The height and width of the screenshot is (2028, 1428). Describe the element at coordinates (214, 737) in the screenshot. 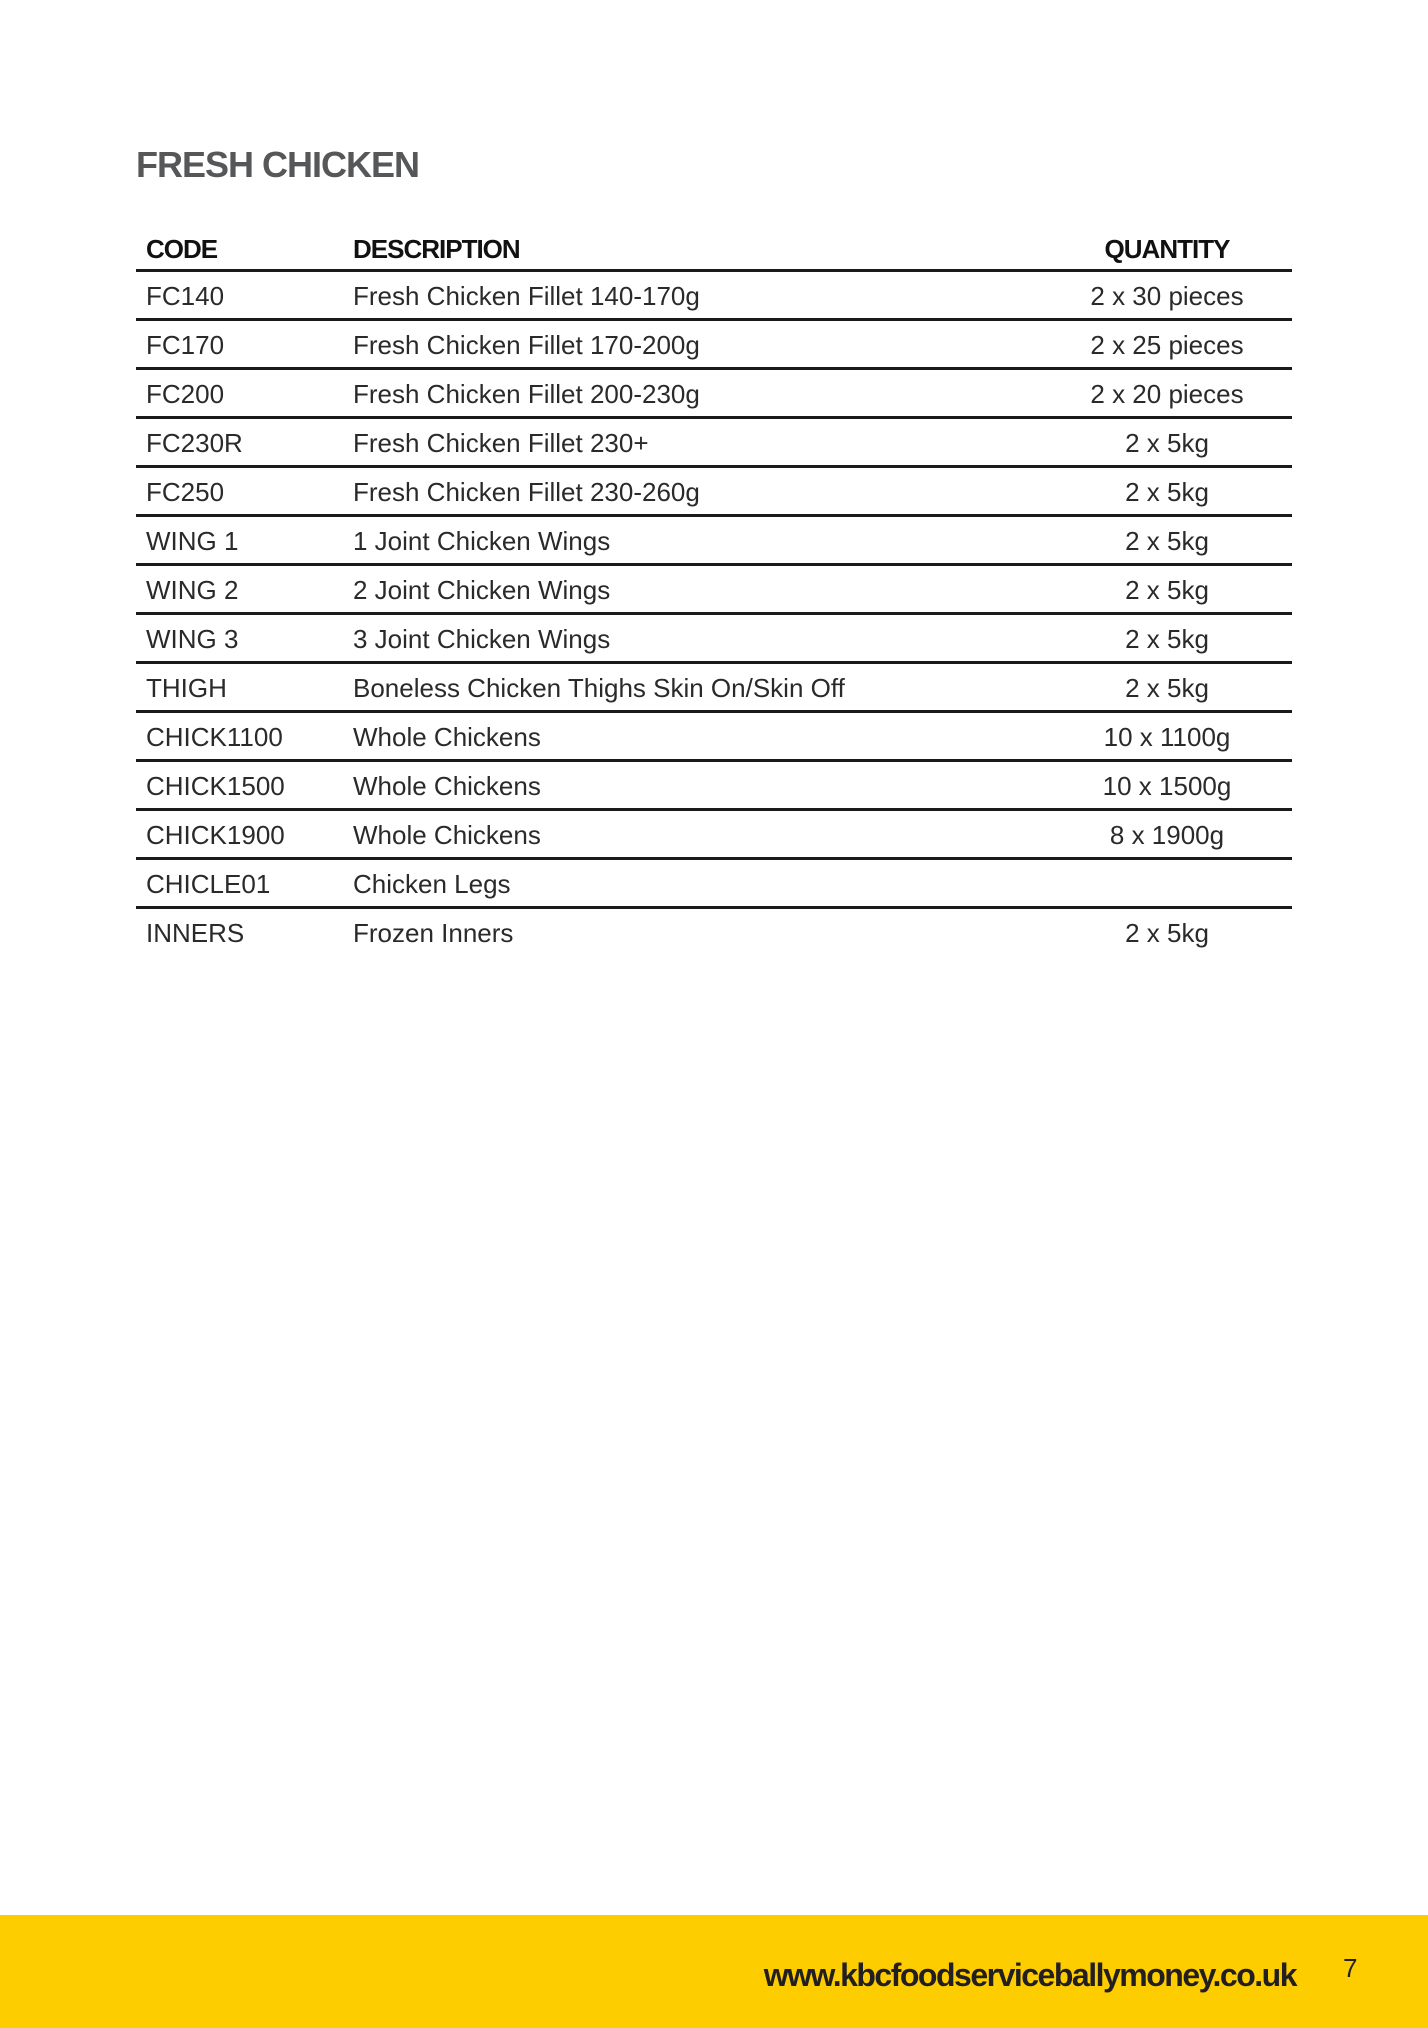

I see `cell-code: CHICK1100` at that location.